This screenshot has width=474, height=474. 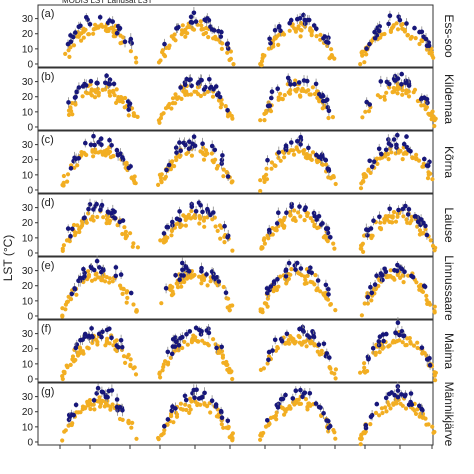 What do you see at coordinates (28, 301) in the screenshot?
I see `y-tick-label: 10` at bounding box center [28, 301].